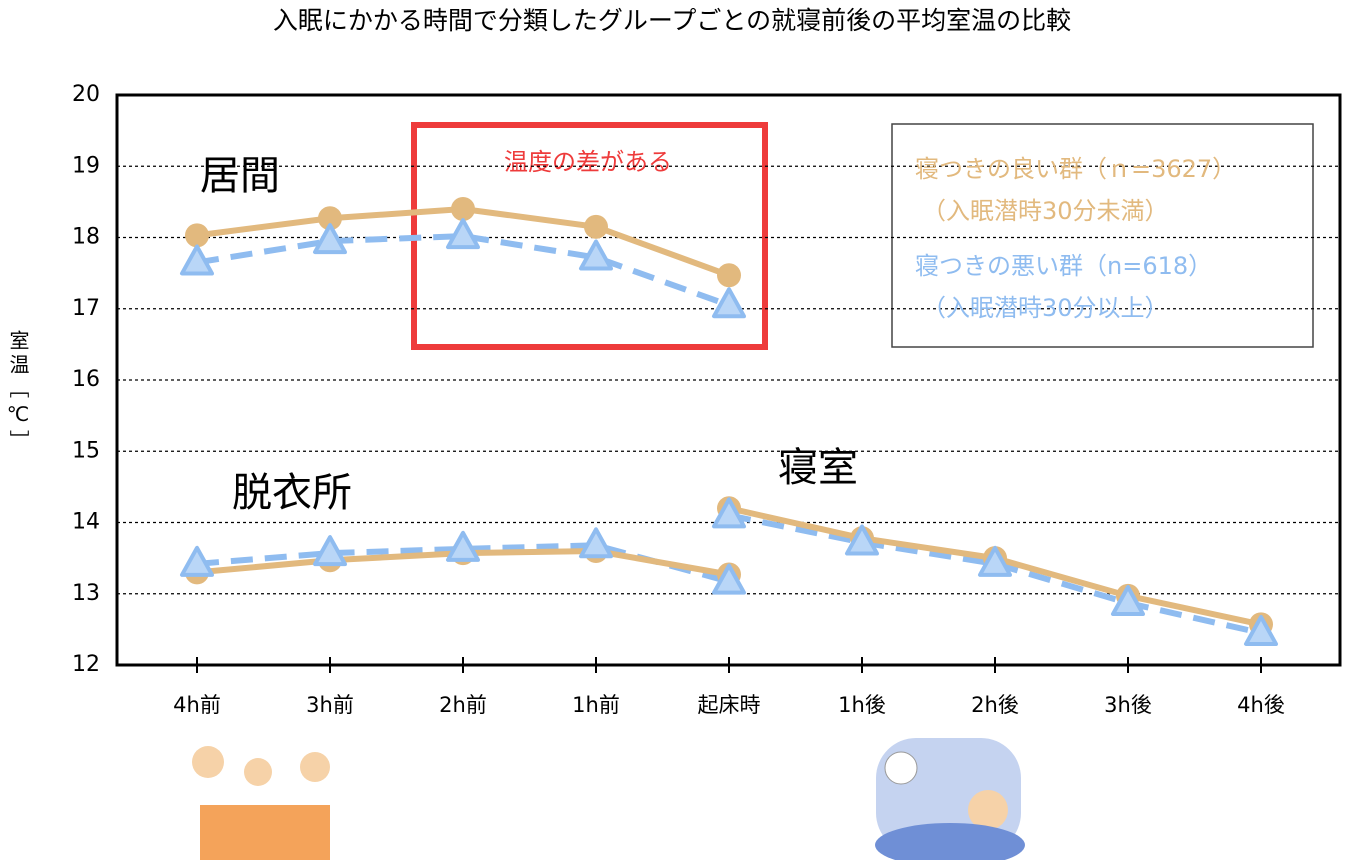 The width and height of the screenshot is (1346, 860). I want to click on room-label: 脱衣所, so click(292, 493).